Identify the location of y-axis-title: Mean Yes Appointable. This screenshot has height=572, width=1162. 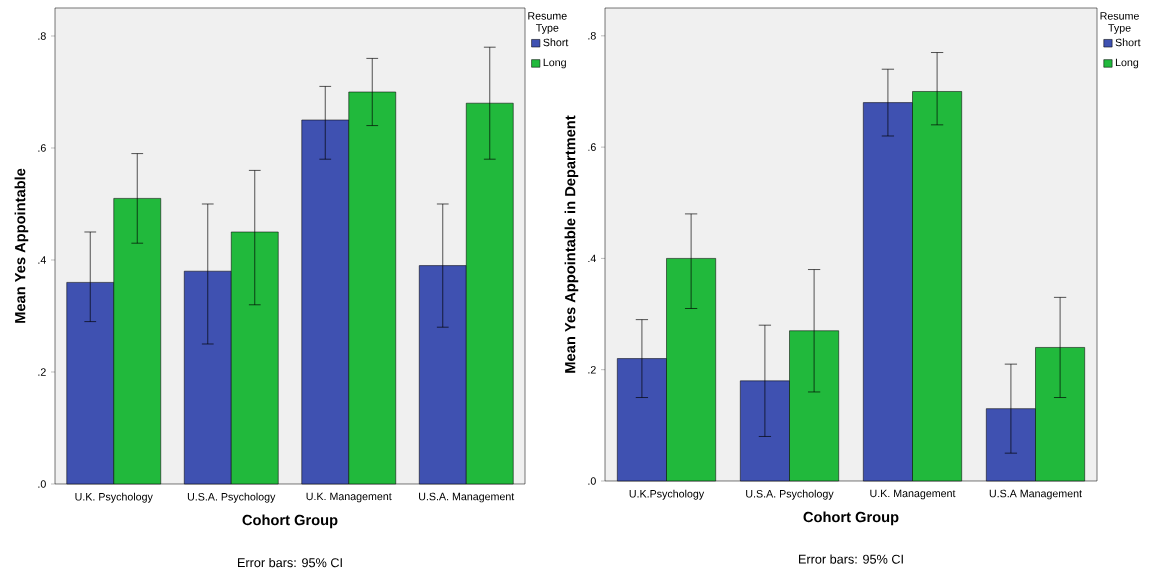
(21, 246).